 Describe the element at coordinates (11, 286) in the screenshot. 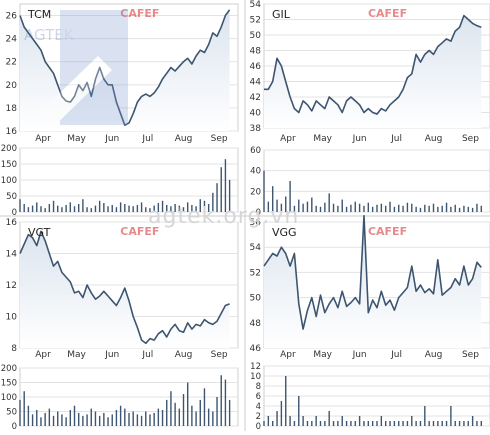

I see `vgt-price-ytick: 12` at that location.